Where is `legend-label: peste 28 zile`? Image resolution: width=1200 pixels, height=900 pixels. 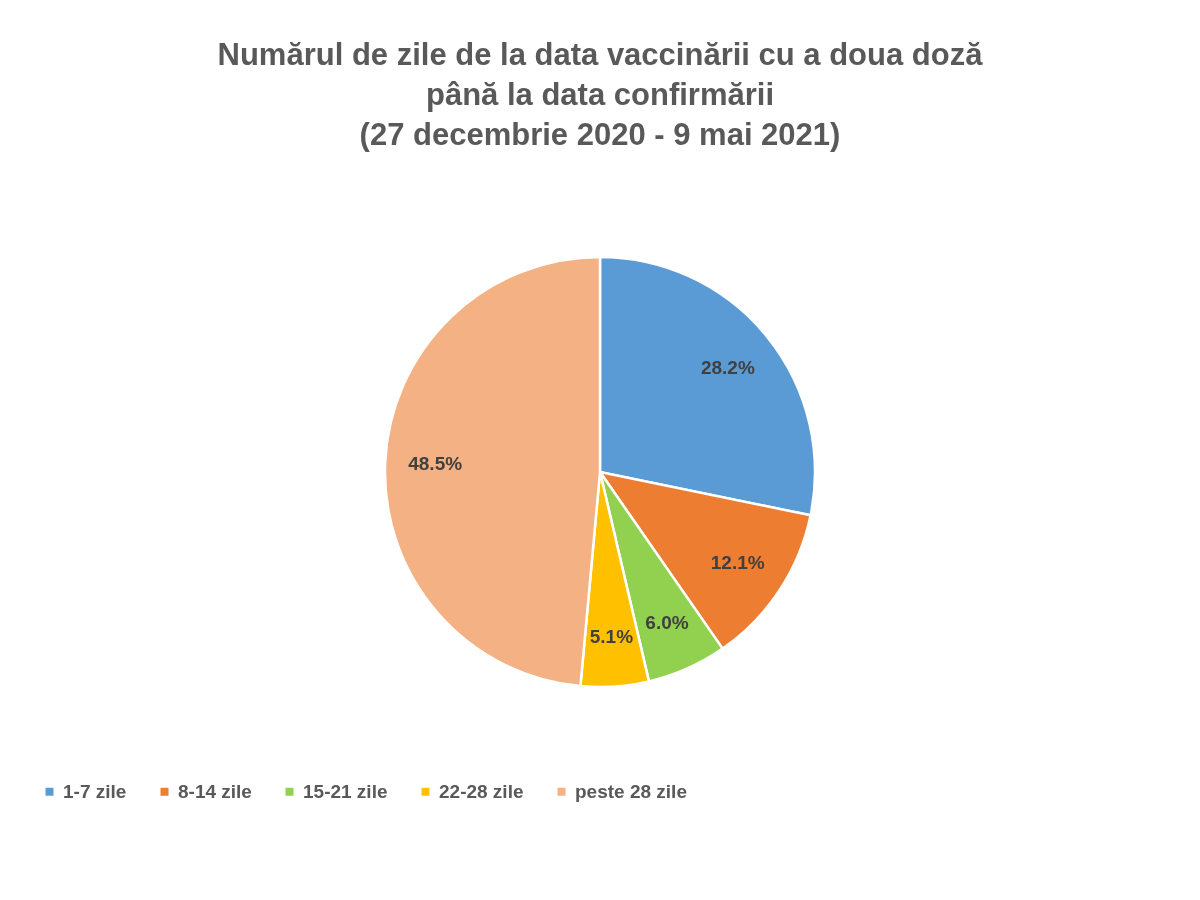 legend-label: peste 28 zile is located at coordinates (631, 791).